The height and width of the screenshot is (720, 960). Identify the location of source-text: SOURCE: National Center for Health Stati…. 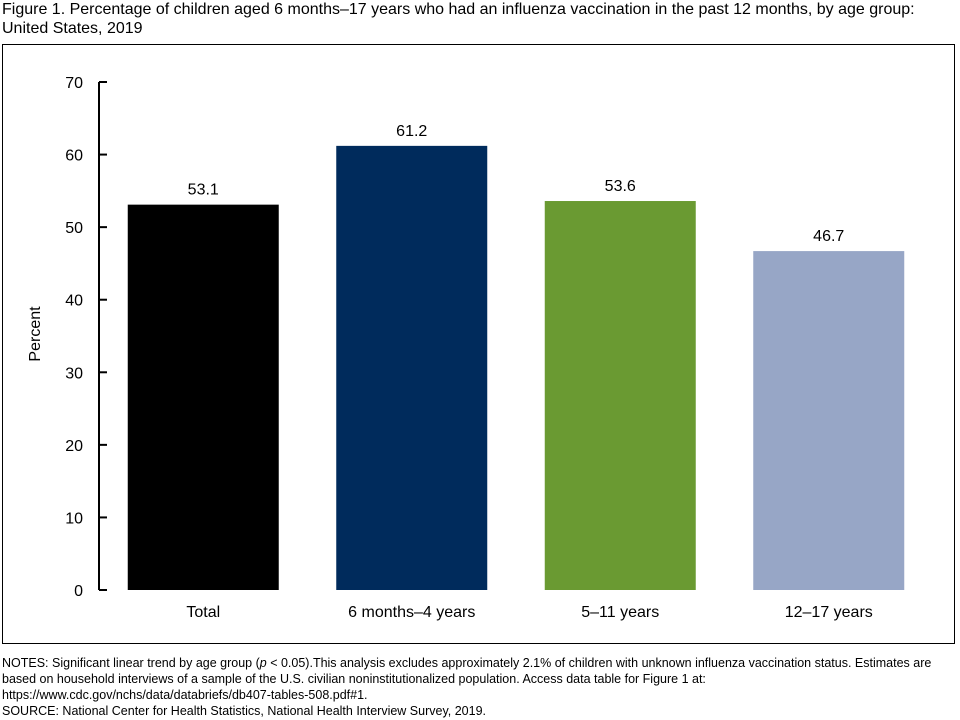
(244, 711).